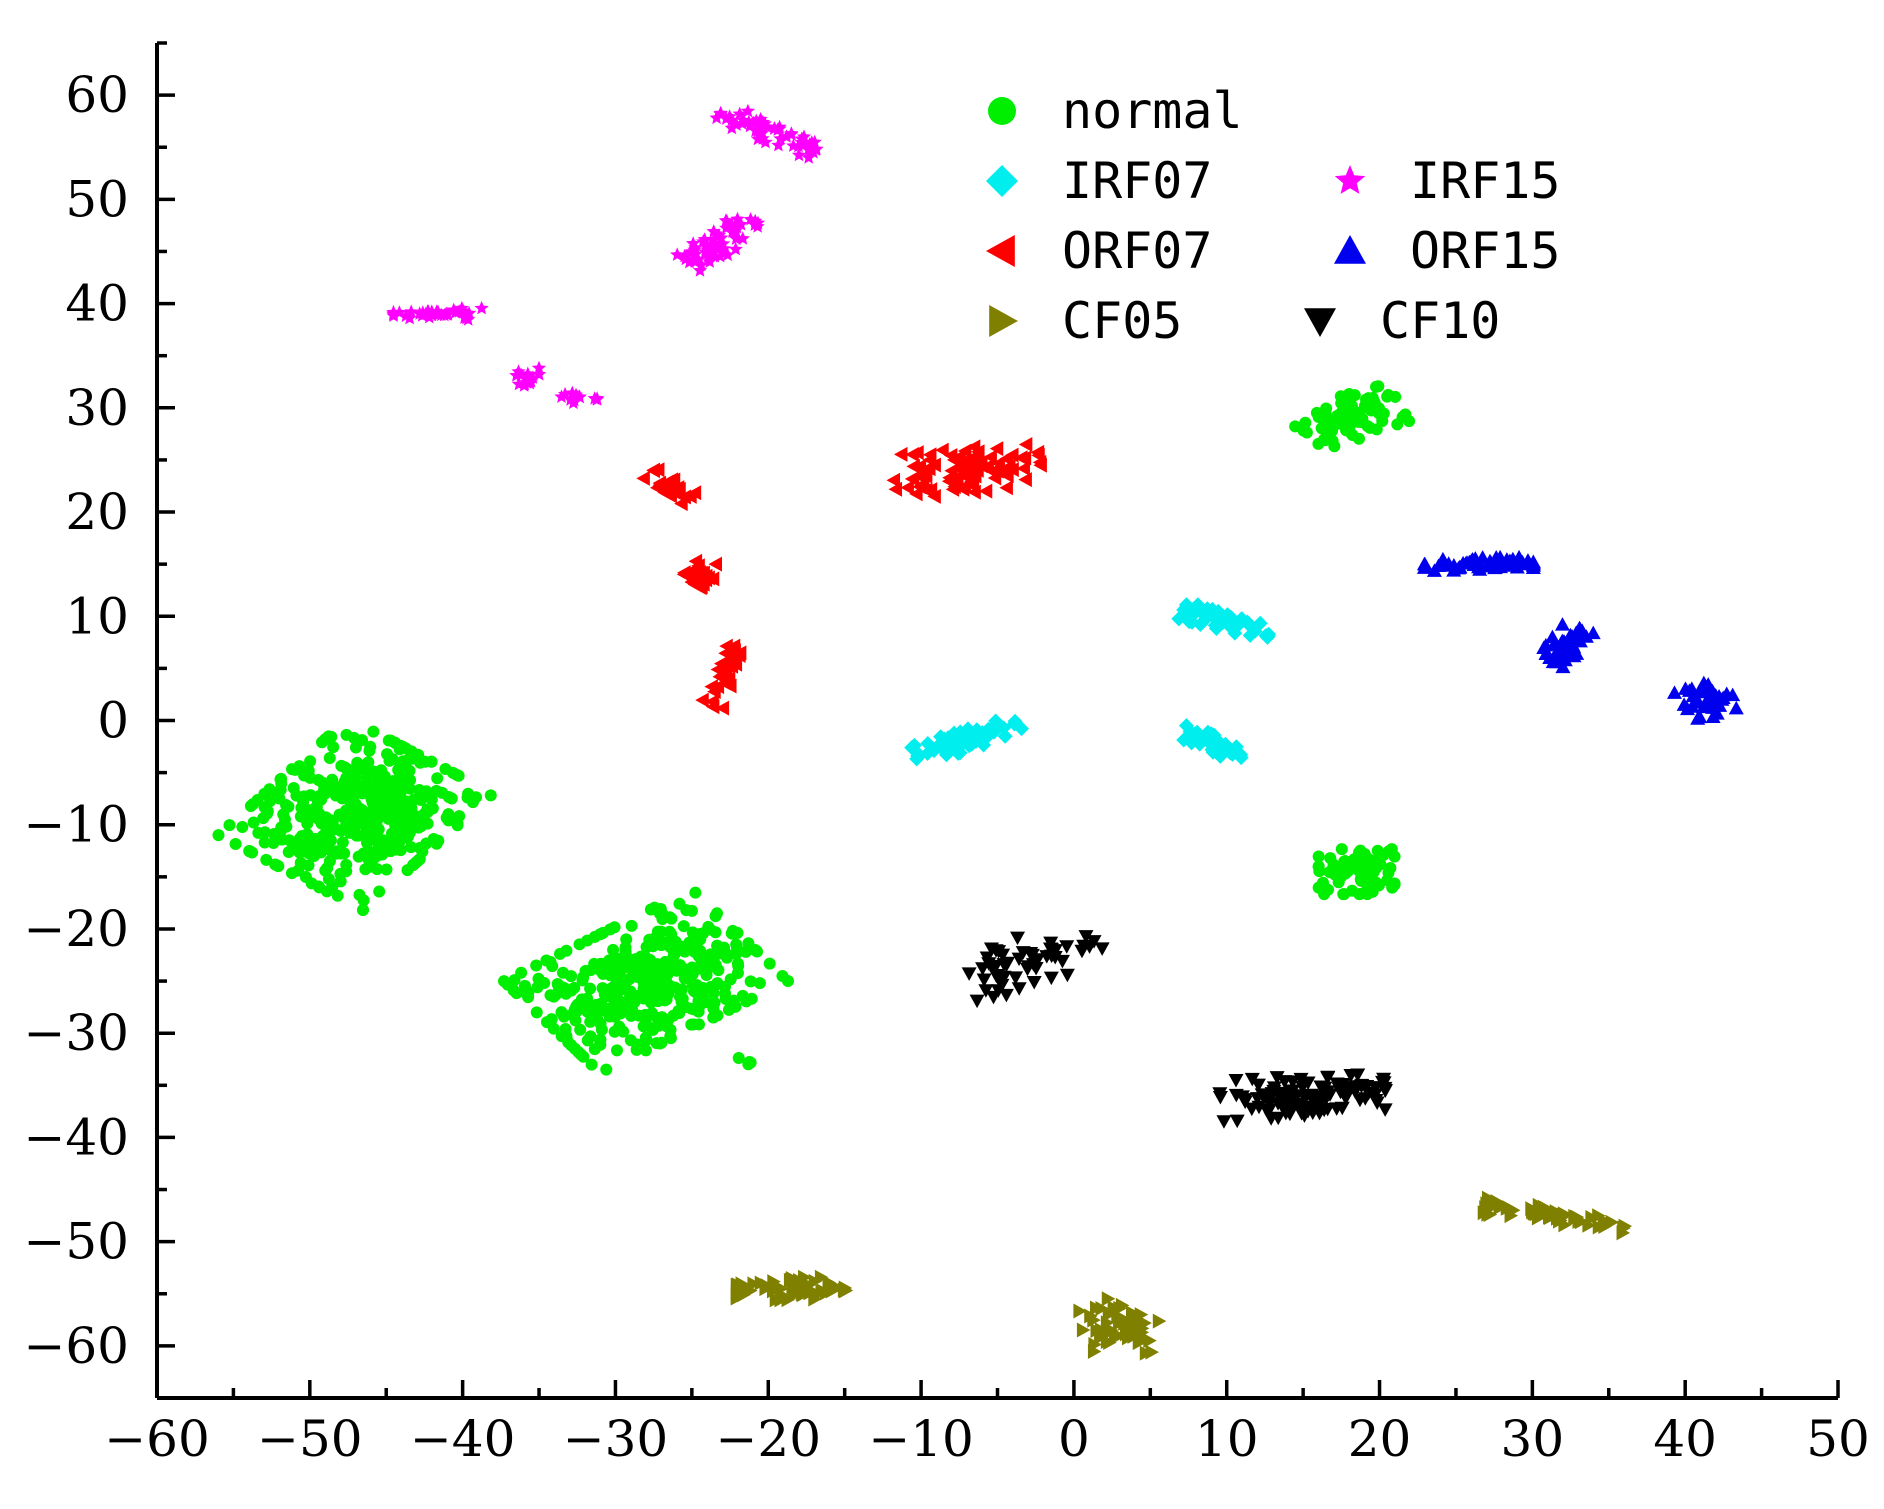 The height and width of the screenshot is (1509, 1884). Describe the element at coordinates (1177, 1029) in the screenshot. I see `series-cf10` at that location.